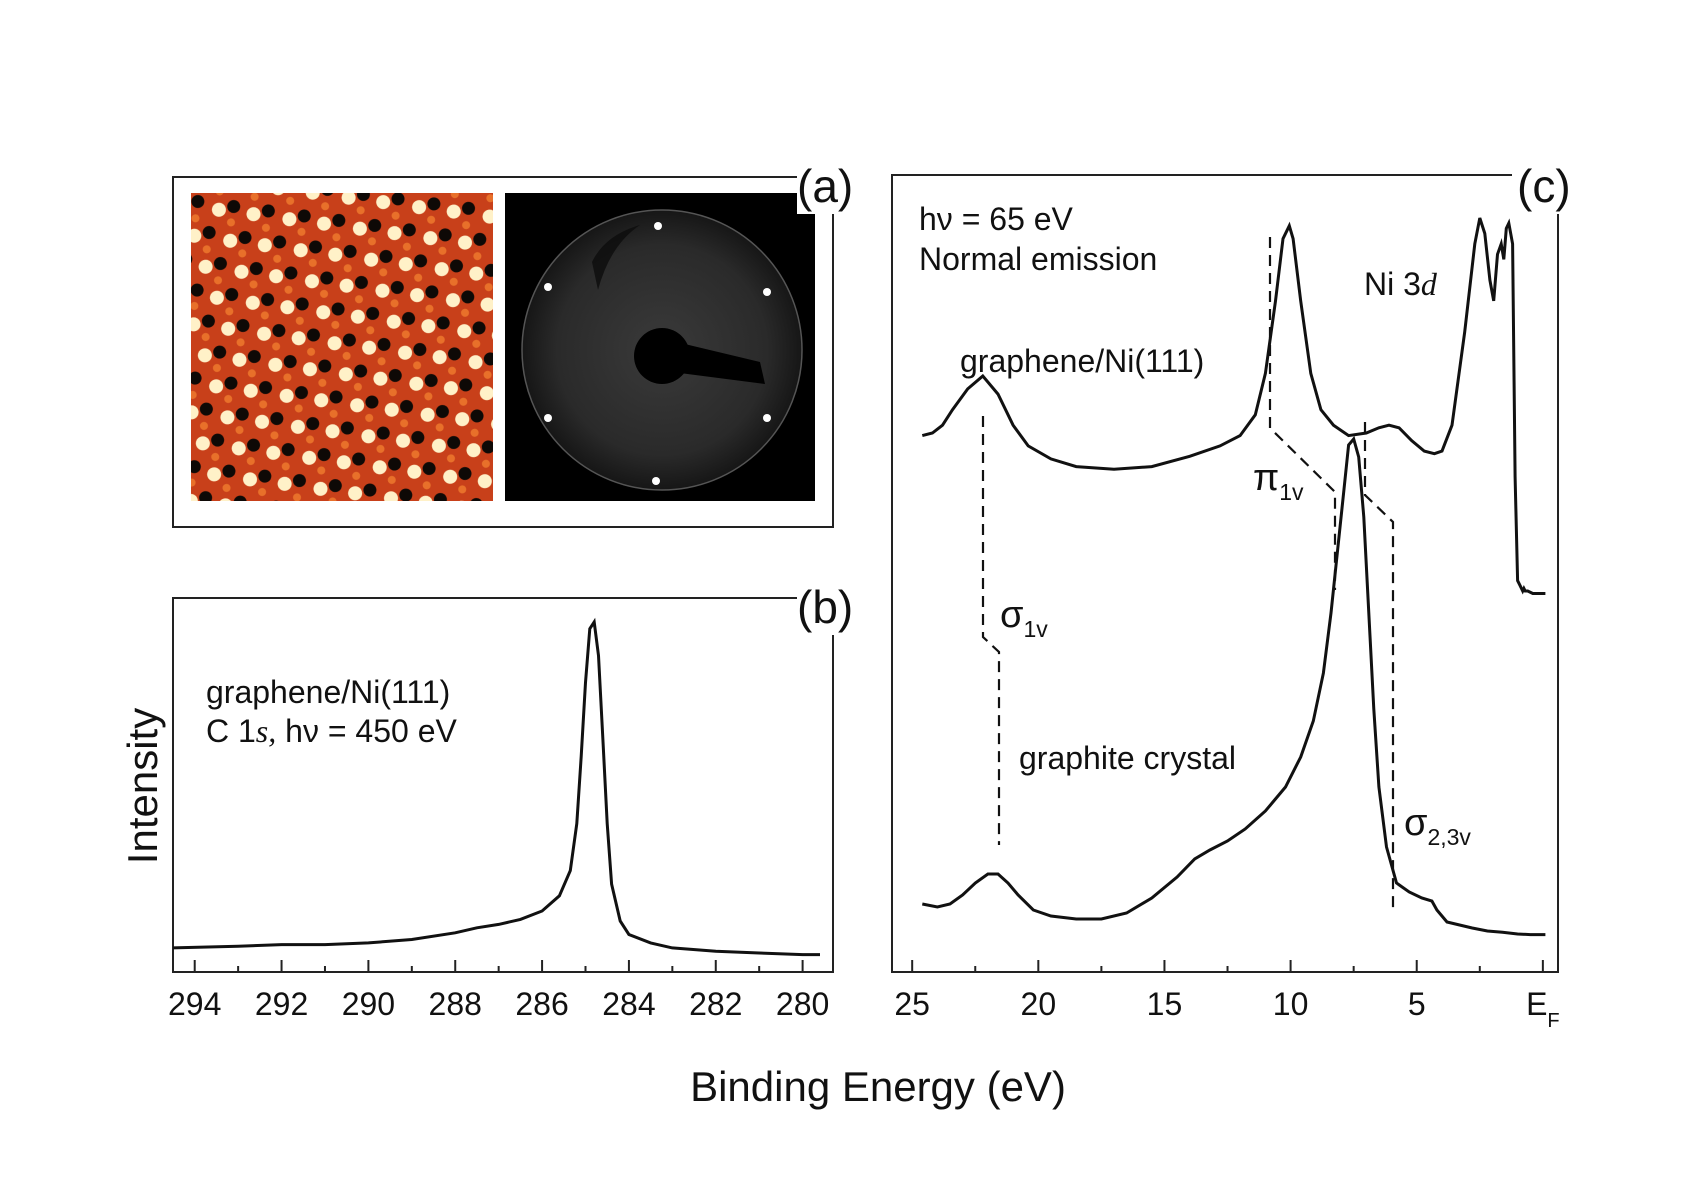 This screenshot has width=1684, height=1191. Describe the element at coordinates (878, 1086) in the screenshot. I see `x-axis-label: Binding Energy (eV)` at that location.